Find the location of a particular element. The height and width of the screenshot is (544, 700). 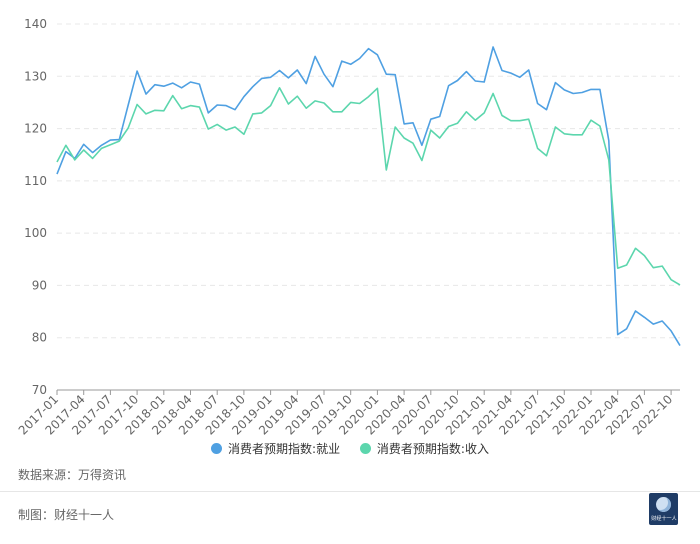

footer-divider is located at coordinates (350, 491).